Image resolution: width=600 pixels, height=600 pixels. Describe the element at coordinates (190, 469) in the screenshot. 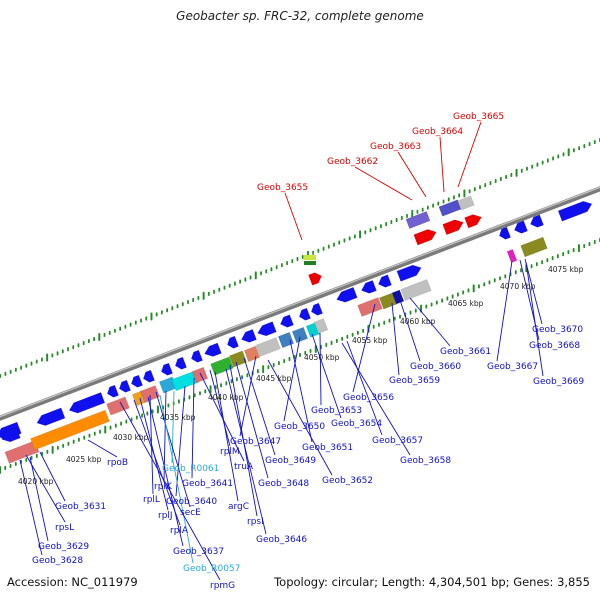

I see `gene-label: Geob_R0061` at that location.